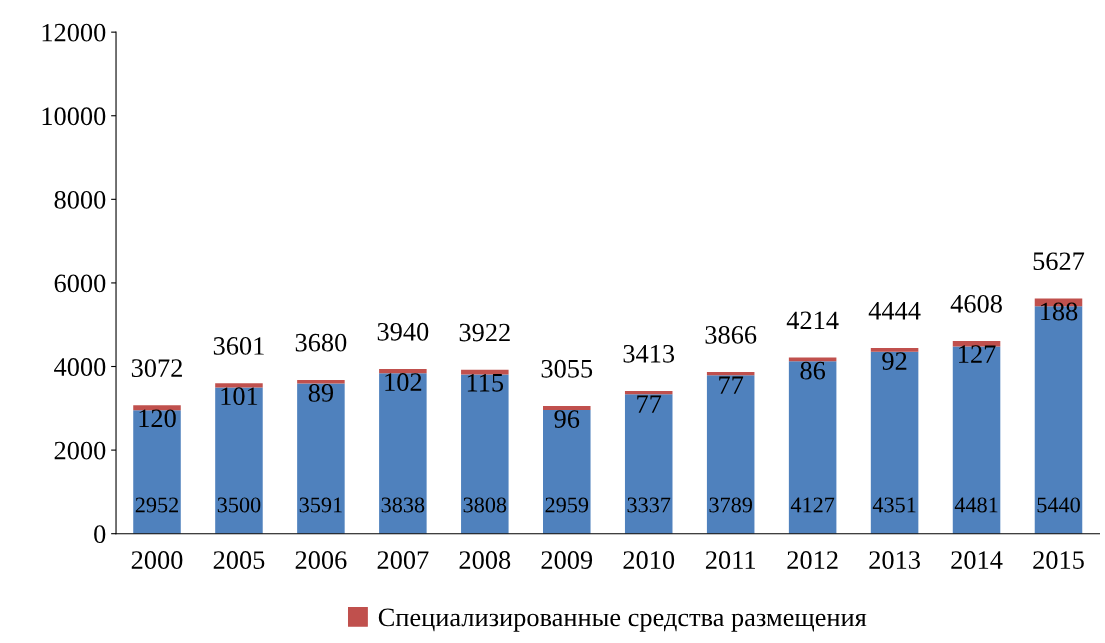 This screenshot has width=1105, height=643. I want to click on total-label: 3601, so click(238, 346).